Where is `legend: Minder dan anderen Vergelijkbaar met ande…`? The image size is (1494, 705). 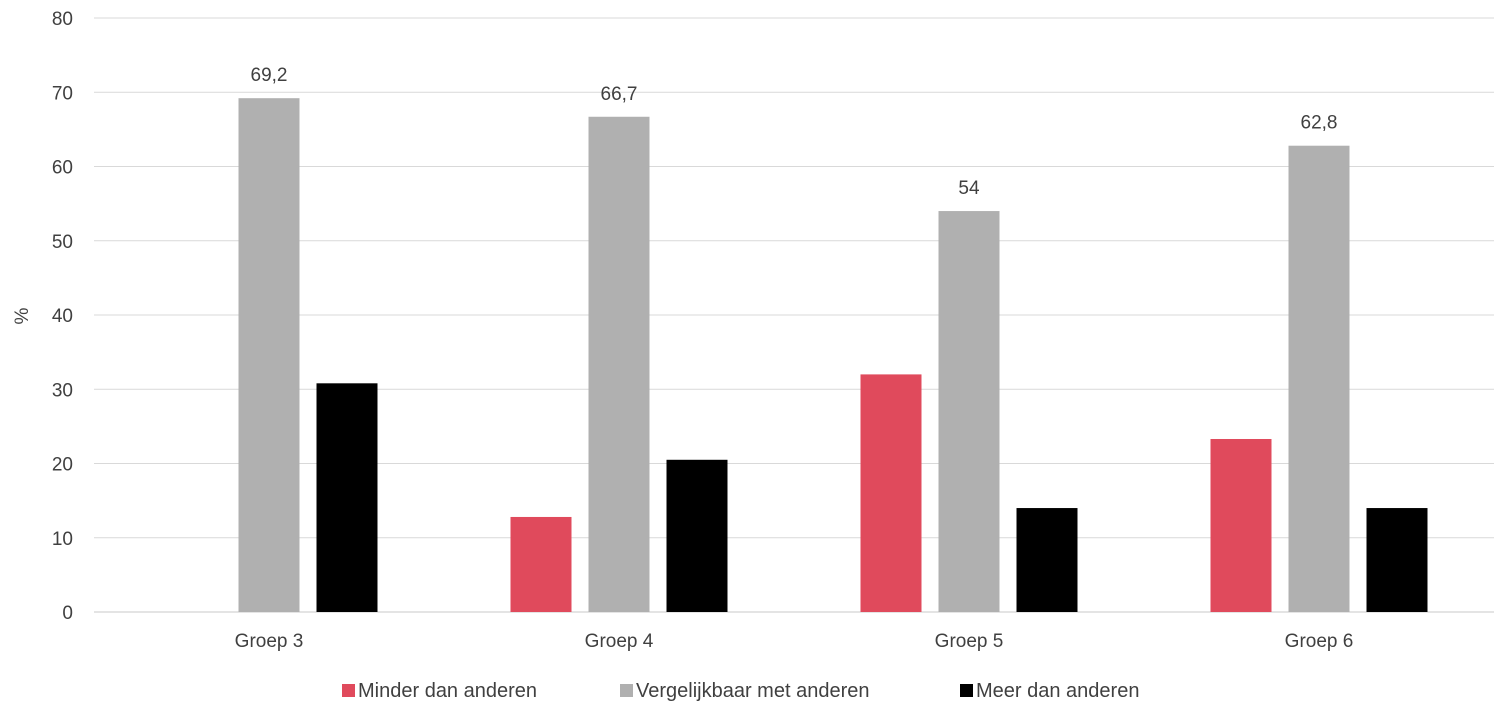
legend: Minder dan anderen Vergelijkbaar met ande… is located at coordinates (740, 691).